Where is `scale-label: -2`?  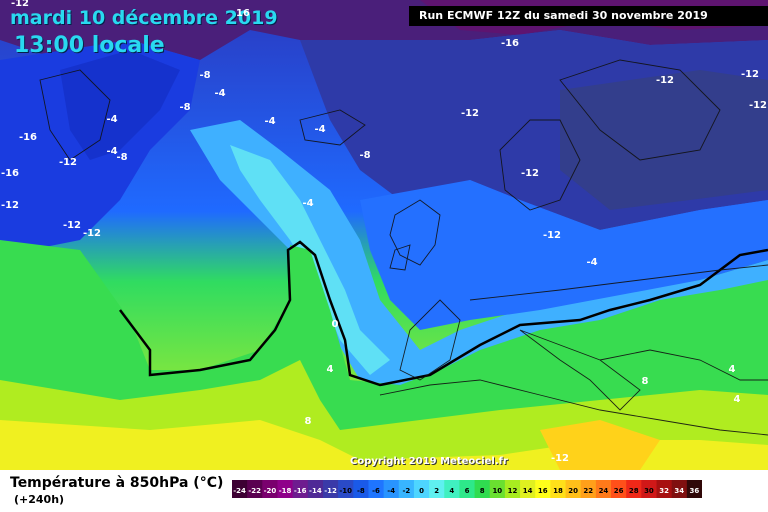
scale-label: -2 is located at coordinates (406, 491).